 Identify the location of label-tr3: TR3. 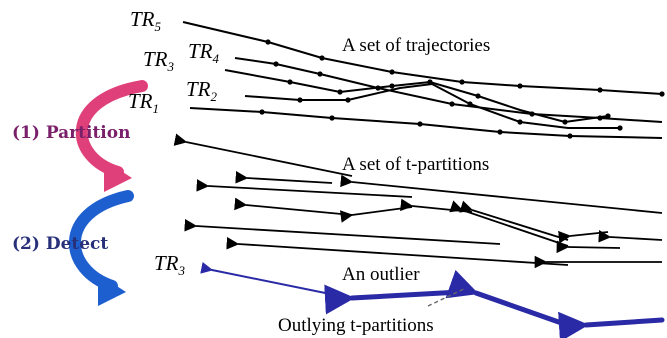
(159, 60).